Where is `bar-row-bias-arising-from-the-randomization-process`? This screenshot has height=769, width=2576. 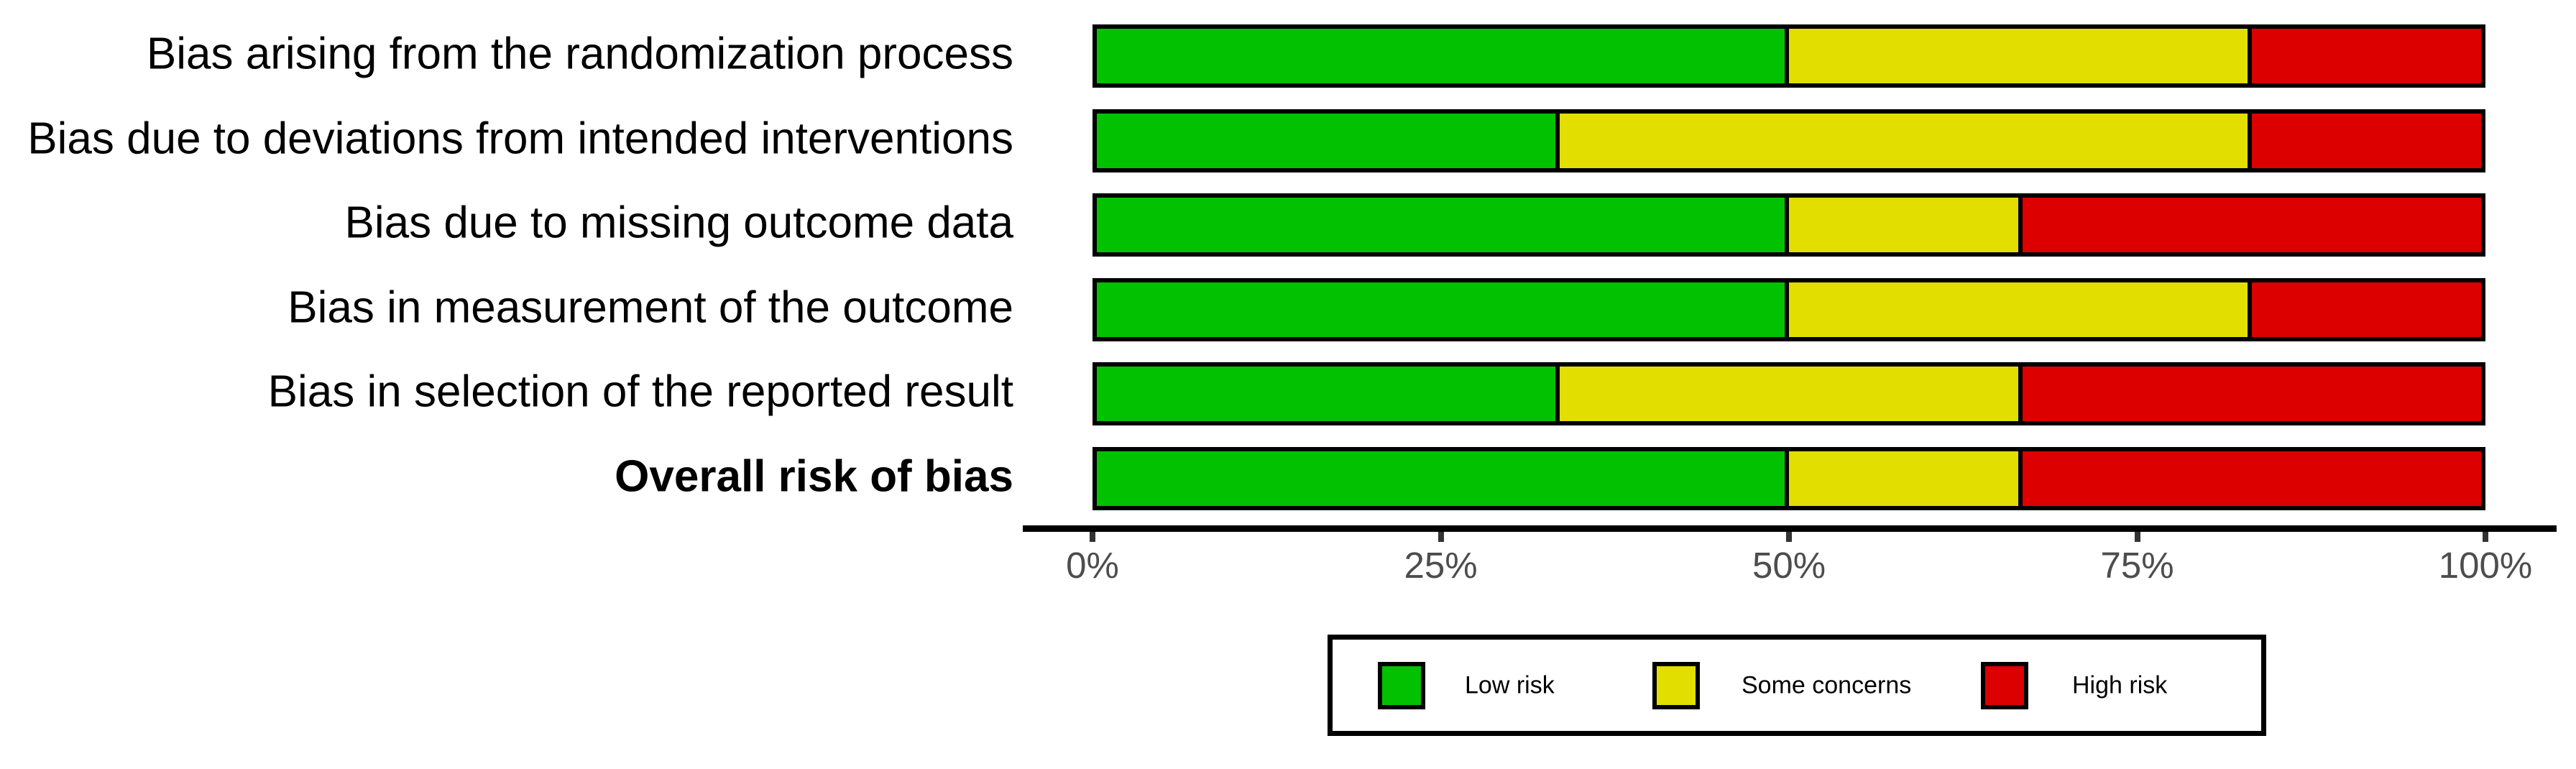 bar-row-bias-arising-from-the-randomization-process is located at coordinates (1788, 56).